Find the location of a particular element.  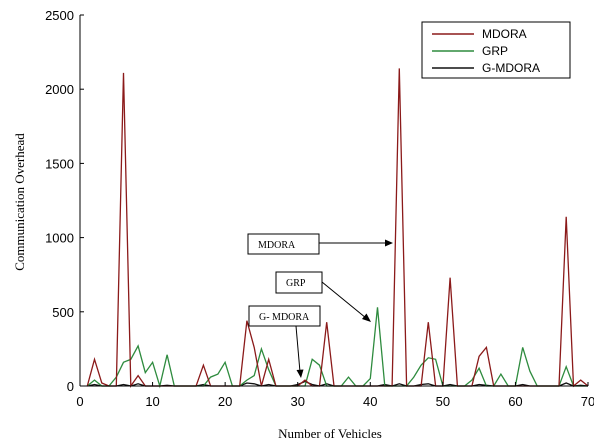

annotation-box-gmdora is located at coordinates (284, 316).